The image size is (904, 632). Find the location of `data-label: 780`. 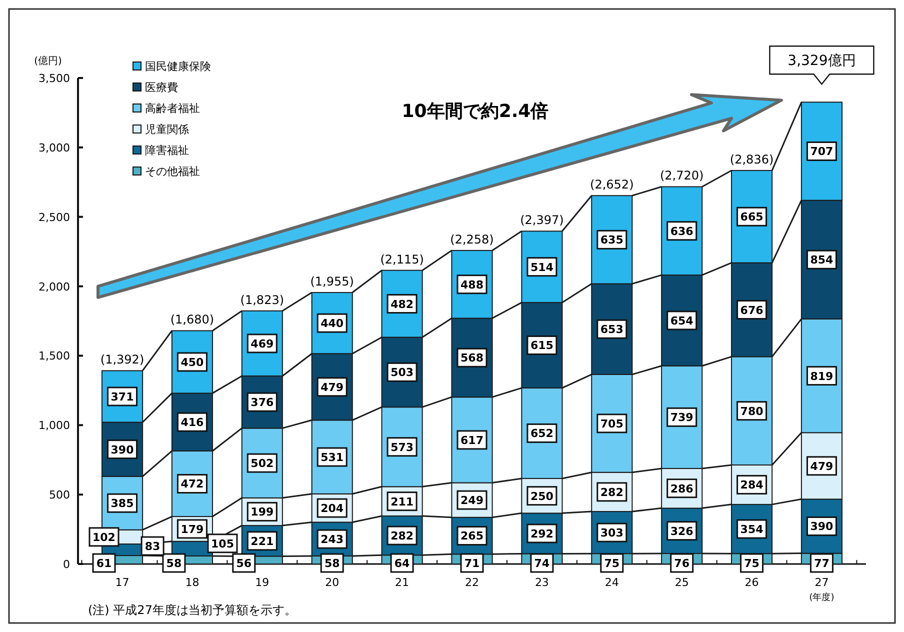

data-label: 780 is located at coordinates (752, 411).